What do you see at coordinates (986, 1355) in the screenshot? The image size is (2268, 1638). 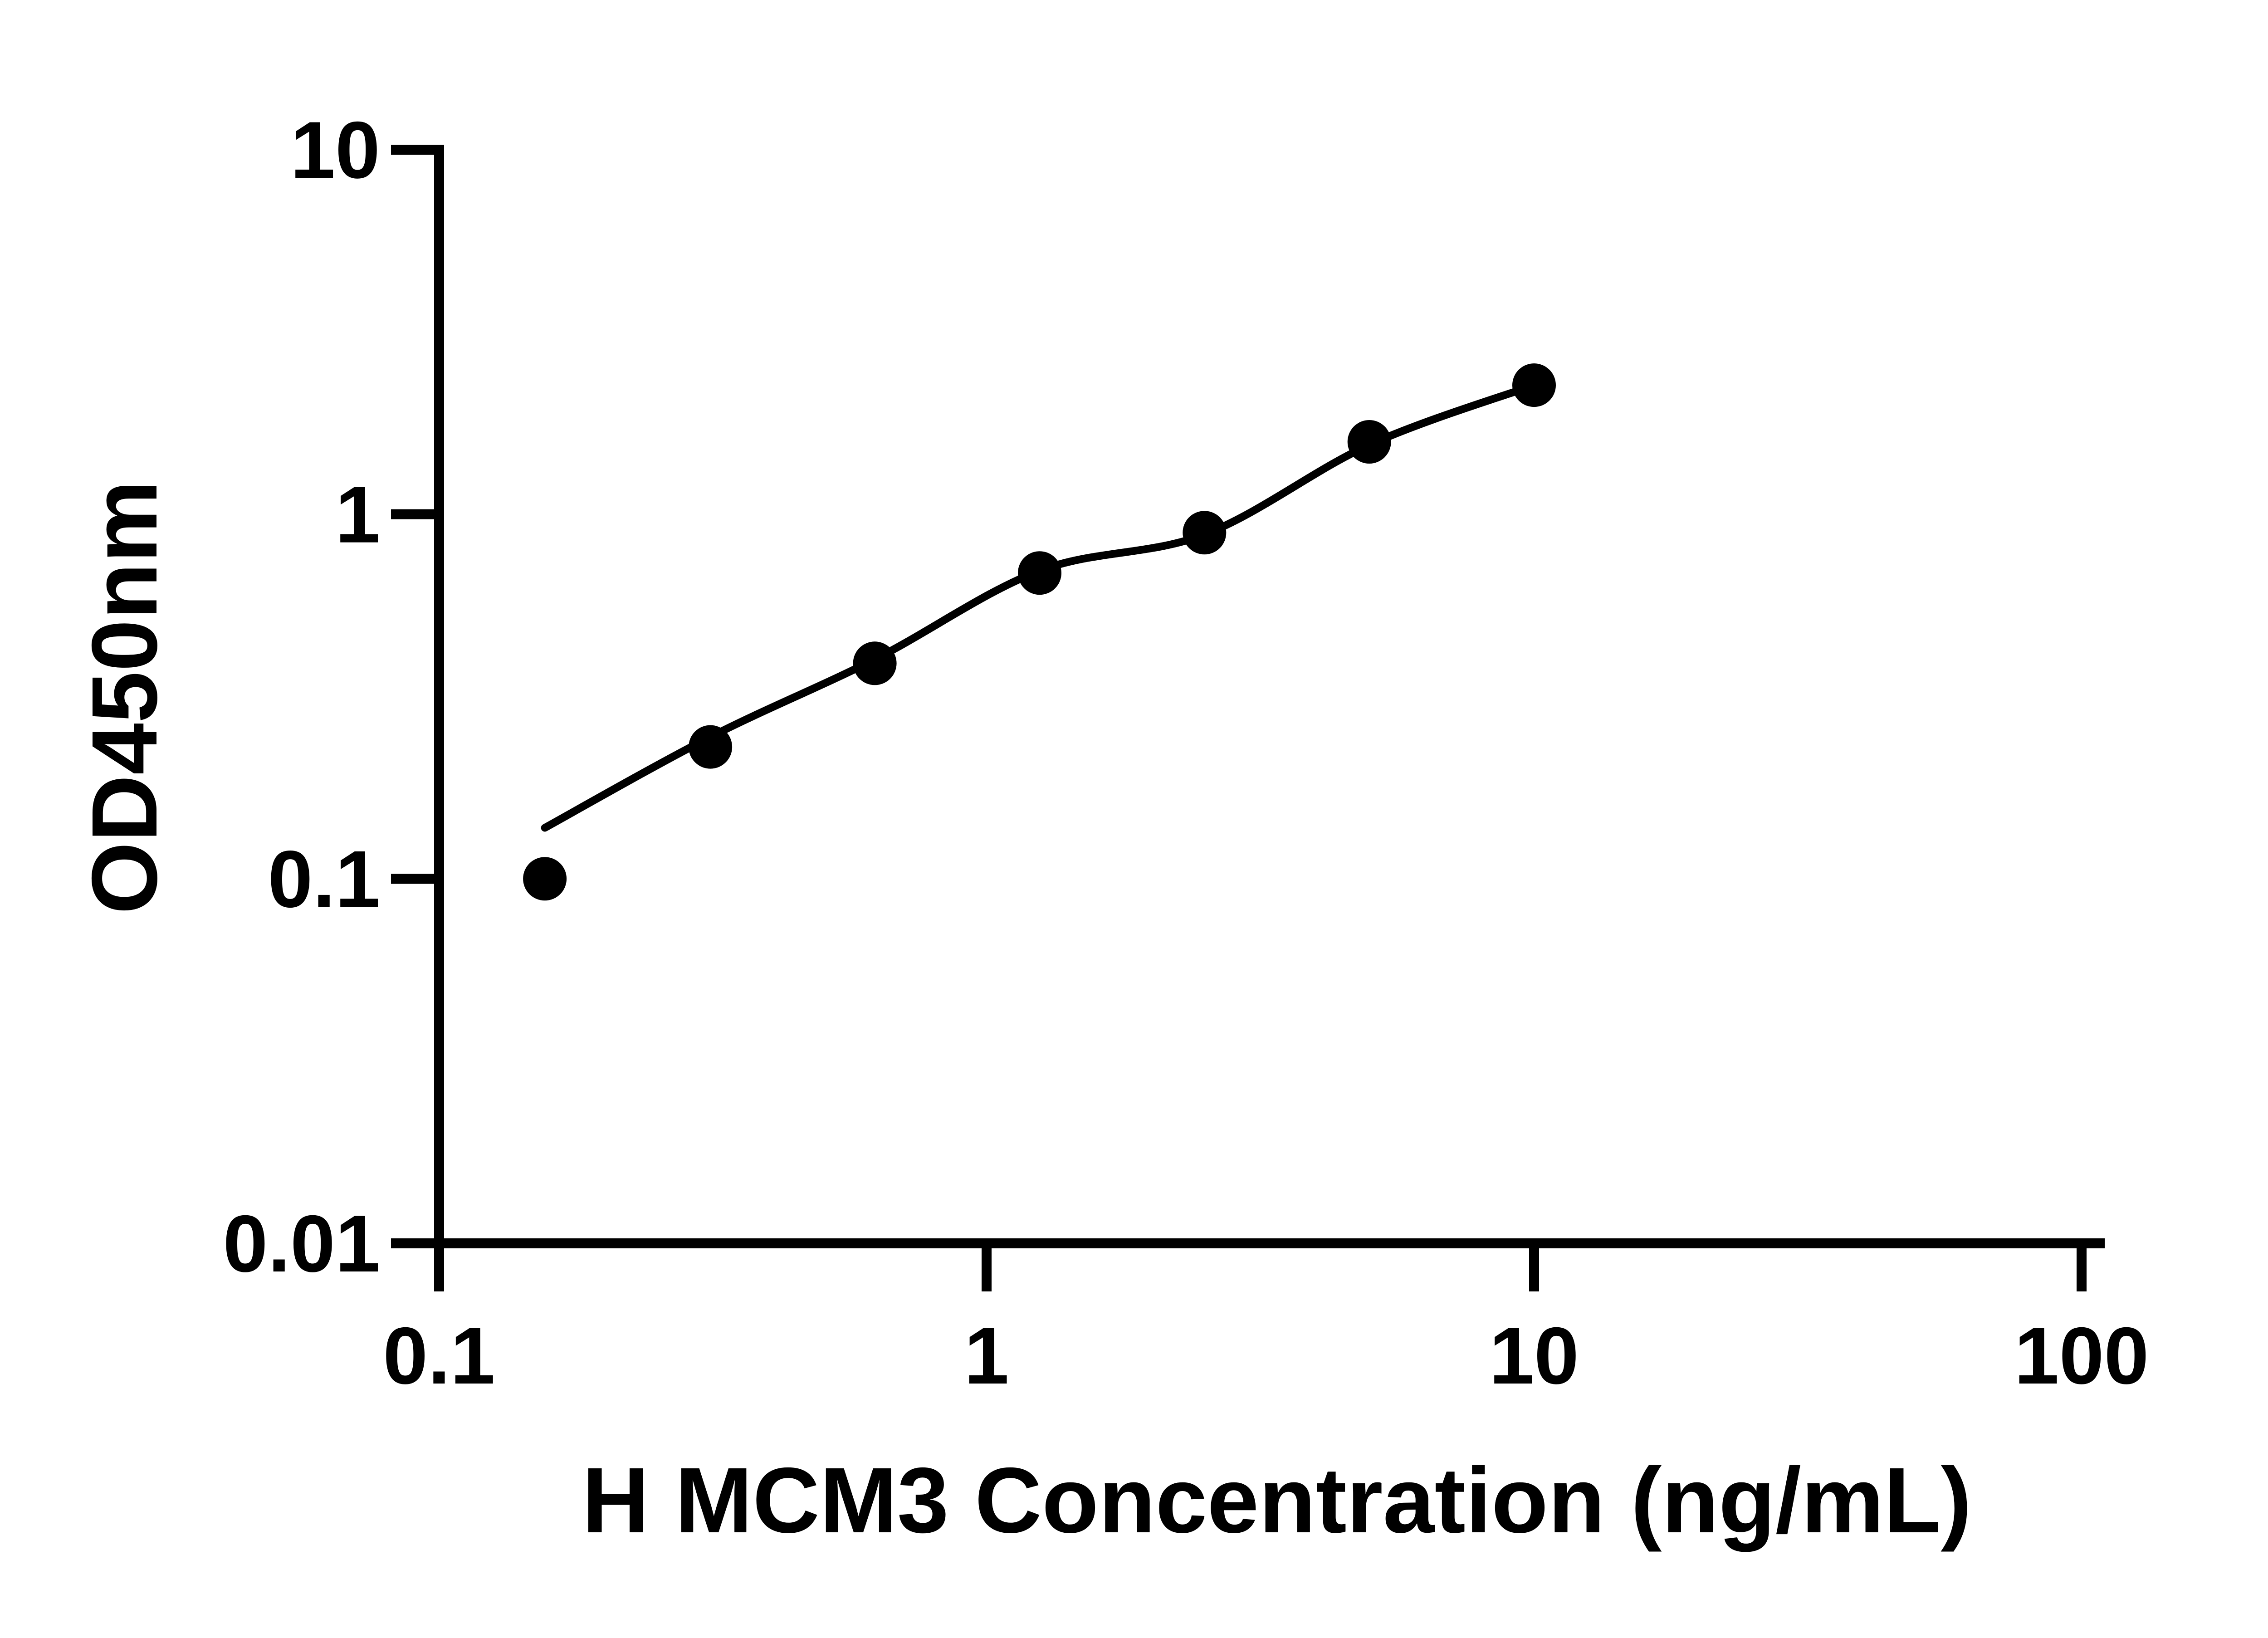 I see `x-tick-label: 1` at bounding box center [986, 1355].